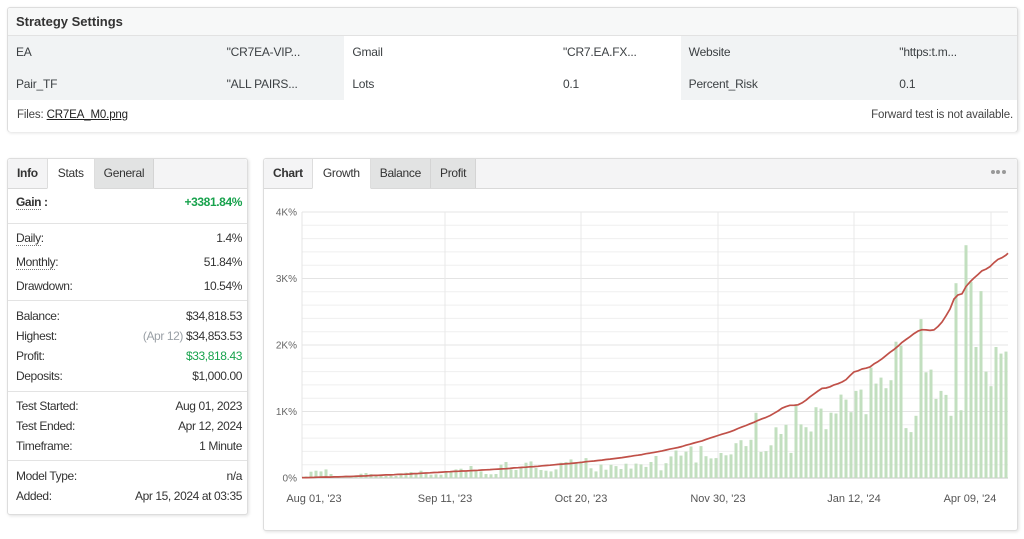 The image size is (1024, 539). I want to click on svg-text: 2K%, so click(286, 346).